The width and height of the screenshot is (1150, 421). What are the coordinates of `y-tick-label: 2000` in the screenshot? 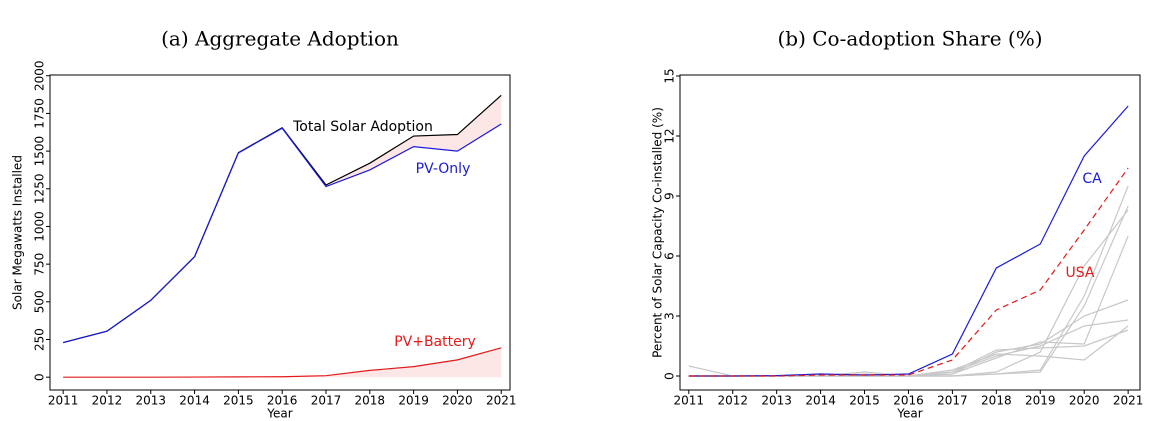 It's located at (40, 75).